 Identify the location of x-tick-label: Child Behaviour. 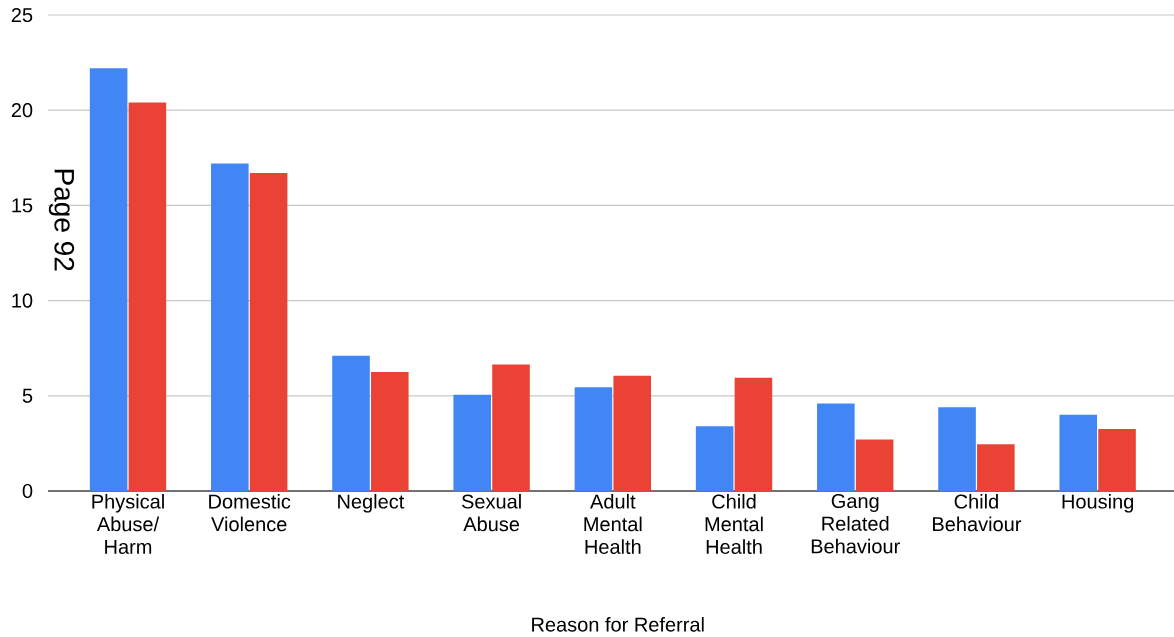
(977, 512).